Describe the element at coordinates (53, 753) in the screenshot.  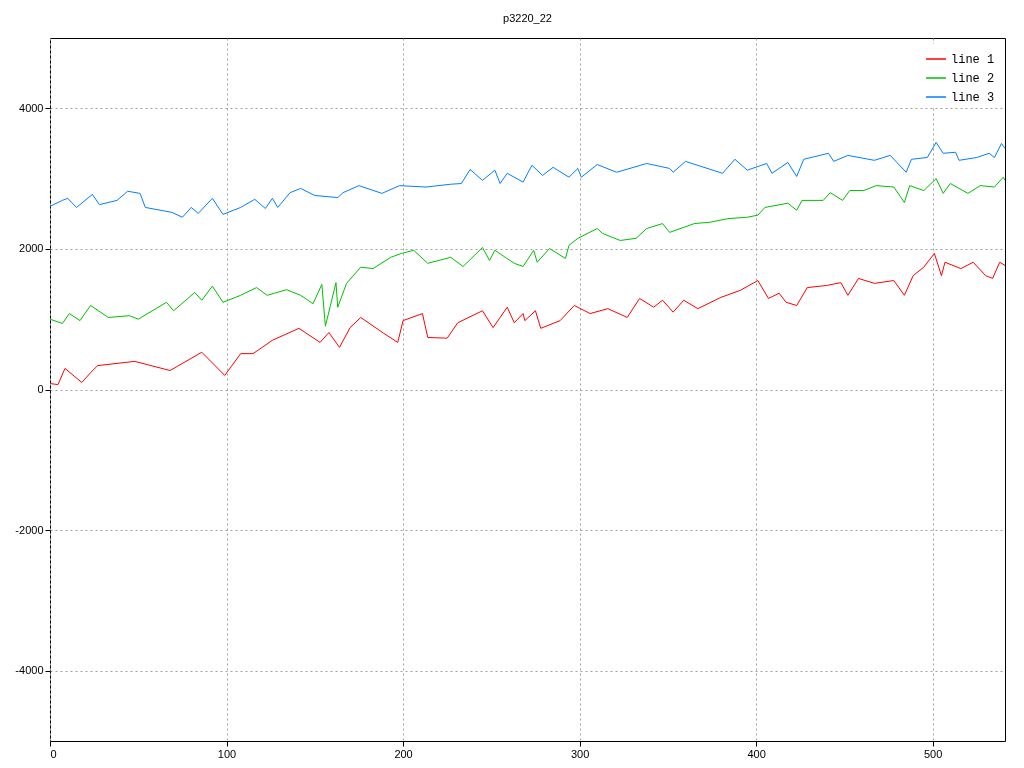
I see `x-tick-label: 0` at that location.